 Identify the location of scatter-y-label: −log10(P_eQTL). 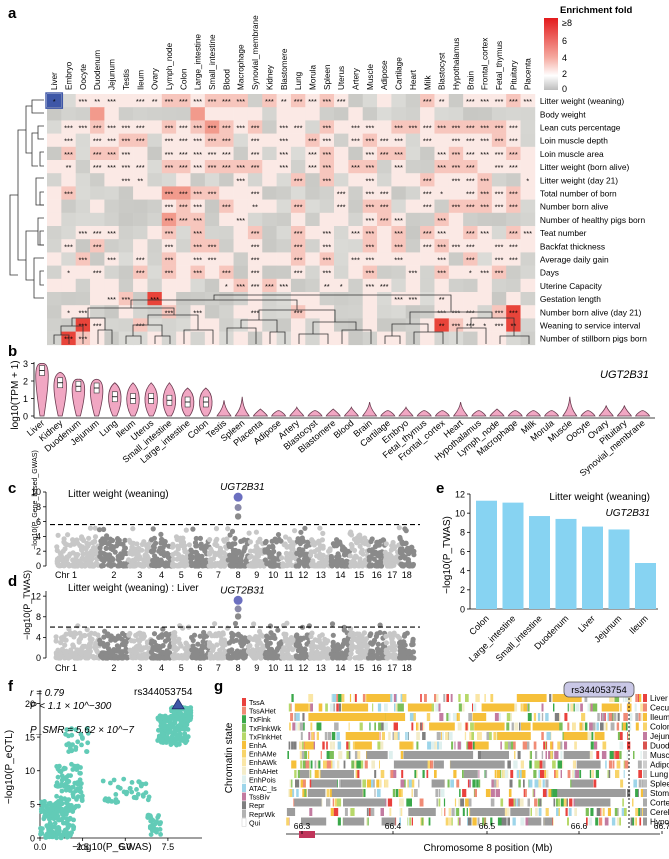
(9, 767).